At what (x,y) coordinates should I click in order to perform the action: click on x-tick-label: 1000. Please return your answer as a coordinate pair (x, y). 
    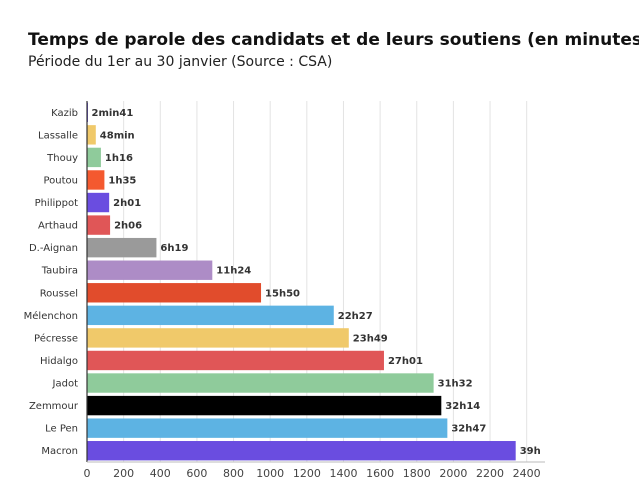
    Looking at the image, I should click on (270, 473).